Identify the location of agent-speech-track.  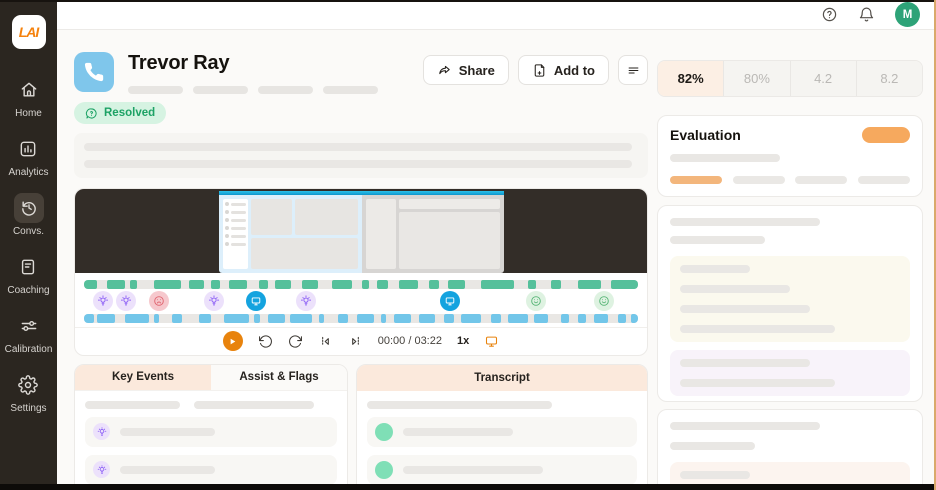
(361, 284).